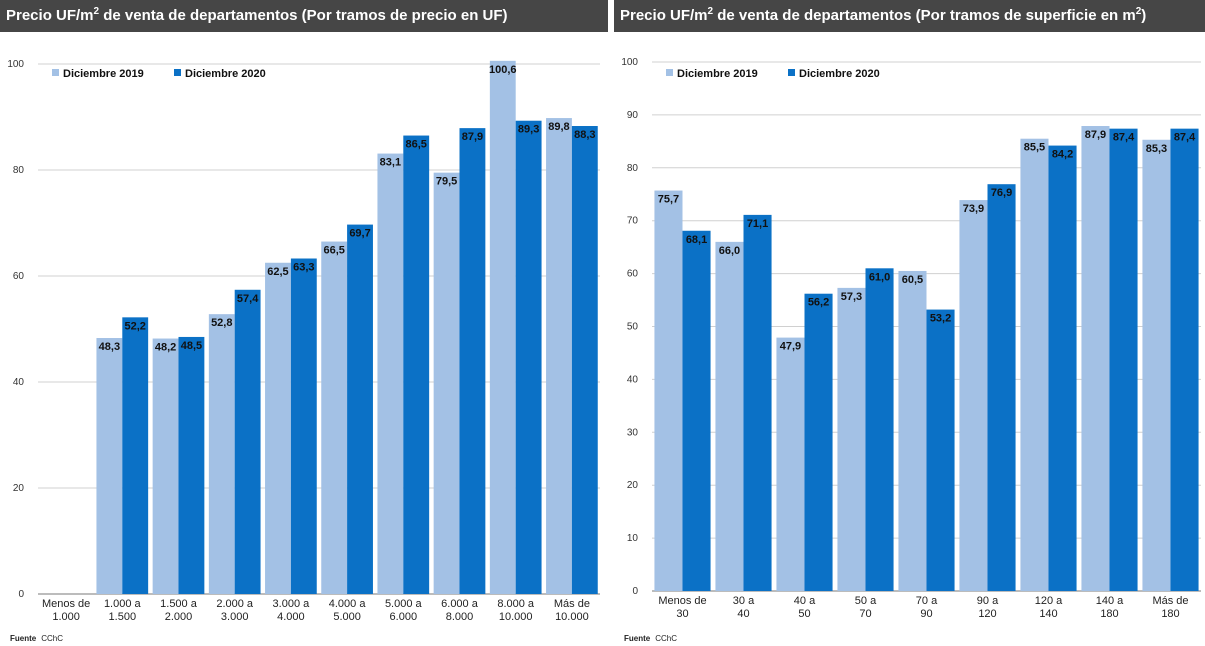  What do you see at coordinates (291, 617) in the screenshot?
I see `x-tick-label: 4.000` at bounding box center [291, 617].